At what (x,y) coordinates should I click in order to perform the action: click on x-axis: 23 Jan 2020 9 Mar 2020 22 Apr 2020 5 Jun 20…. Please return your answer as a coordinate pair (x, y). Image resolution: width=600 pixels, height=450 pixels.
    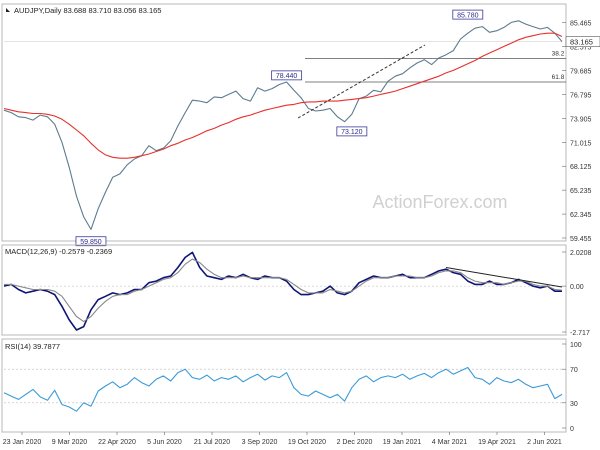
    Looking at the image, I should click on (282, 439).